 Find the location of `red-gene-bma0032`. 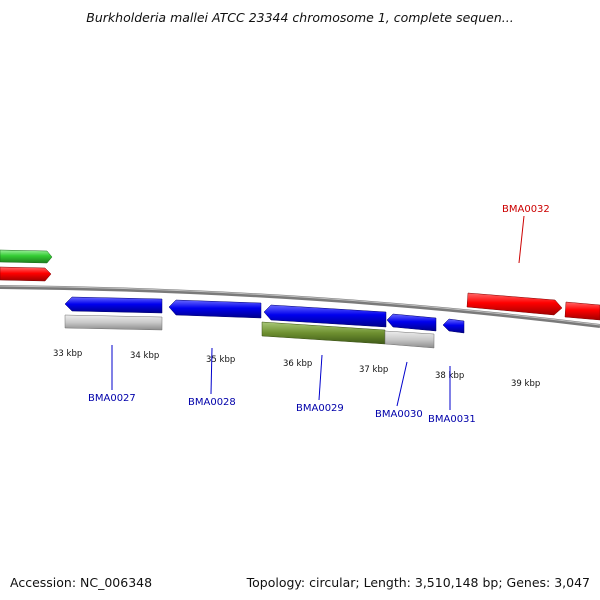

red-gene-bma0032 is located at coordinates (514, 304).